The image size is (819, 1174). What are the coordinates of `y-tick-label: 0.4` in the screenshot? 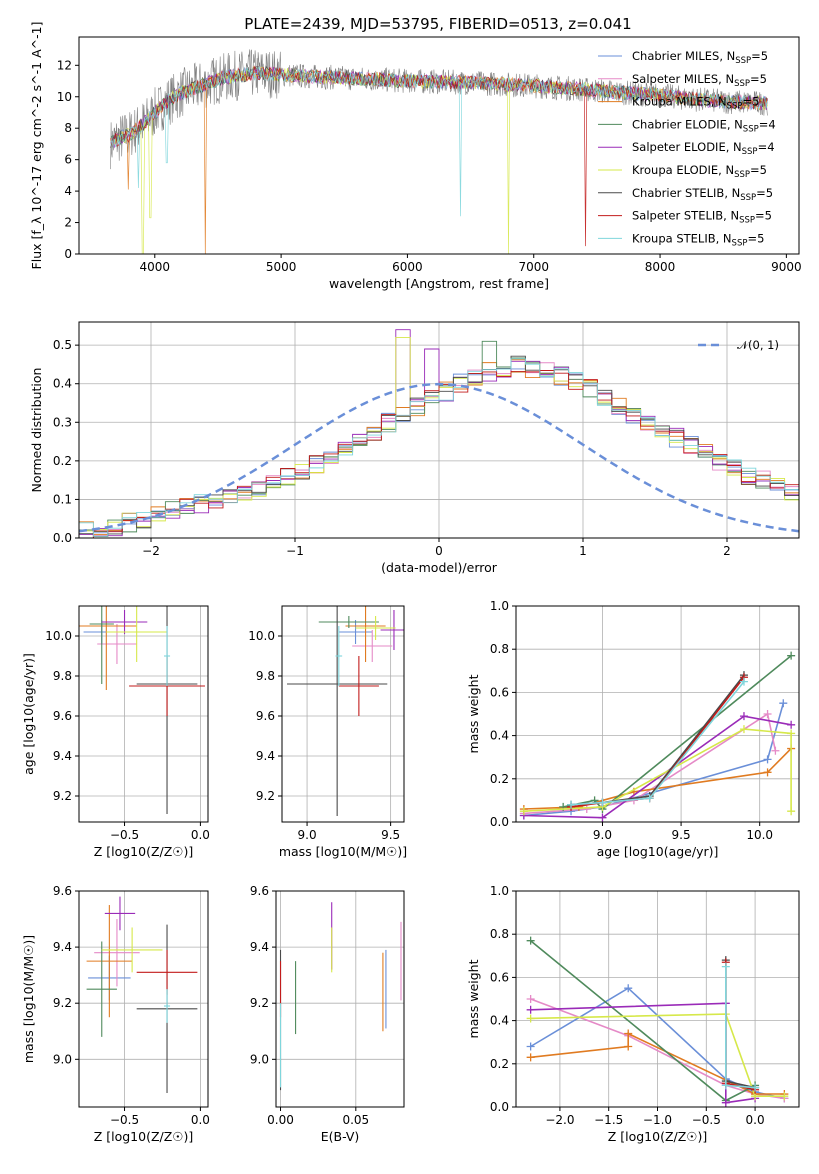 It's located at (499, 736).